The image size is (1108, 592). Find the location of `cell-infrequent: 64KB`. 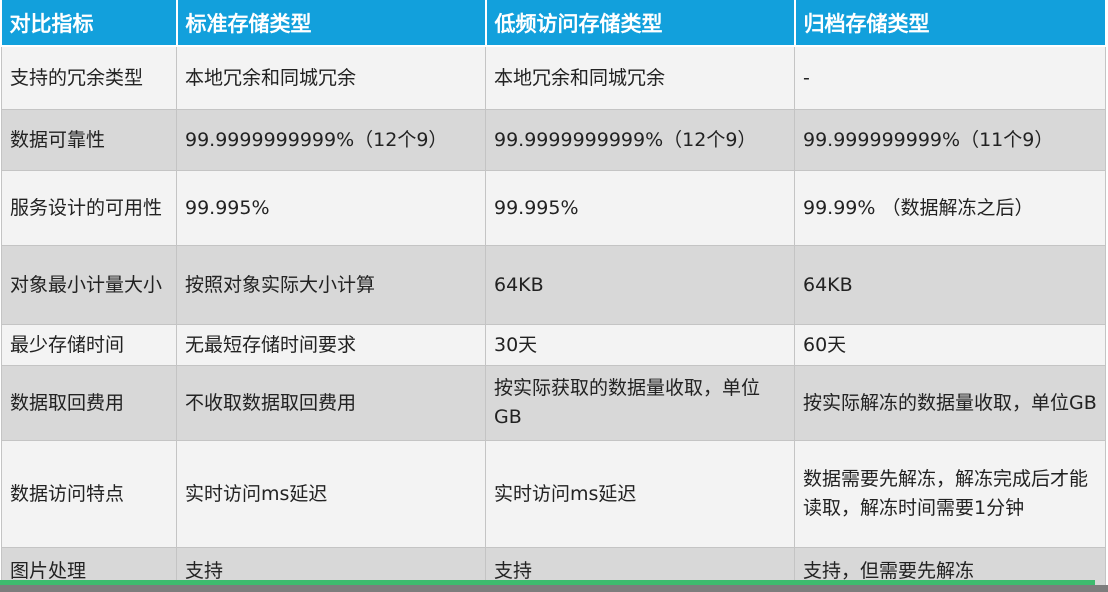

cell-infrequent: 64KB is located at coordinates (640, 285).